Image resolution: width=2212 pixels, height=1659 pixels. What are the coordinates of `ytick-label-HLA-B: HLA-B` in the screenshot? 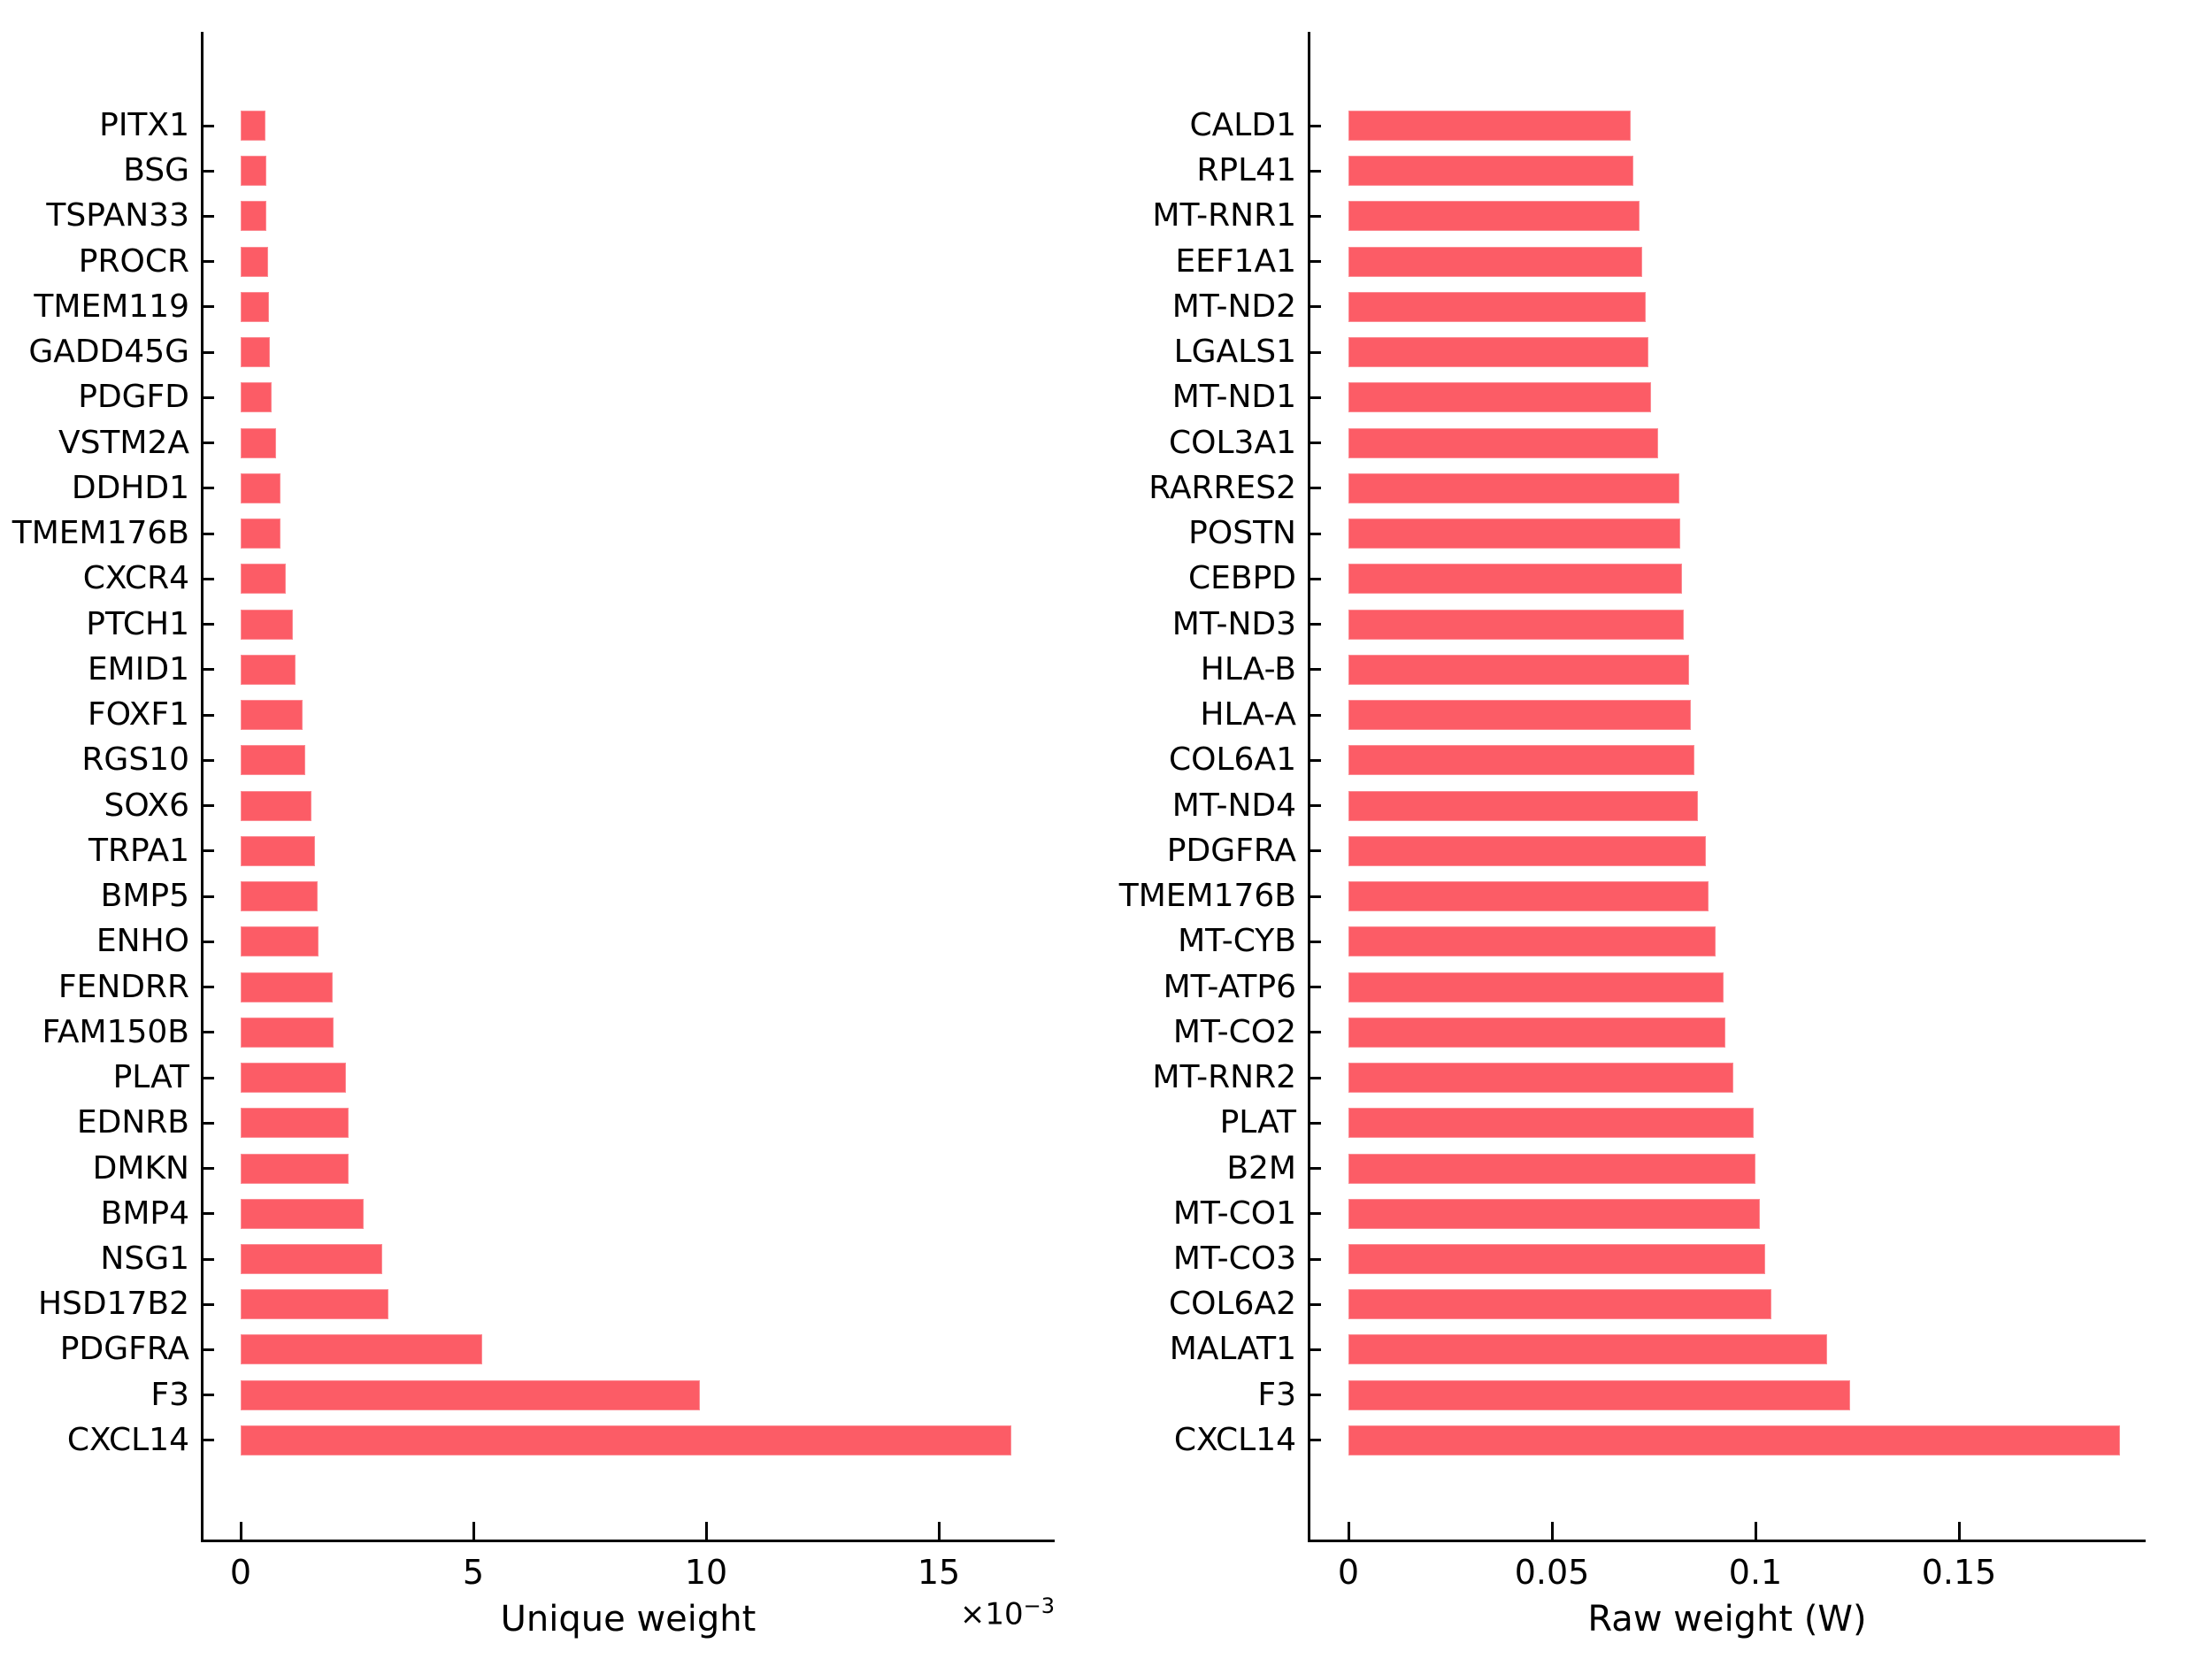 It's located at (1248, 669).